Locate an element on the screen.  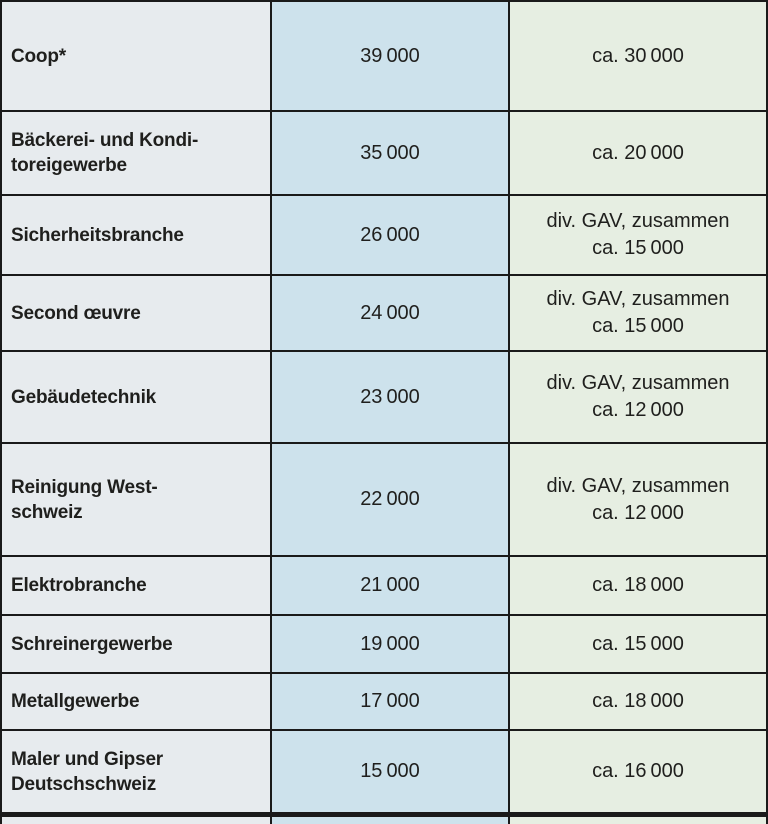
sector-cell: Second œuvre is located at coordinates (136, 313).